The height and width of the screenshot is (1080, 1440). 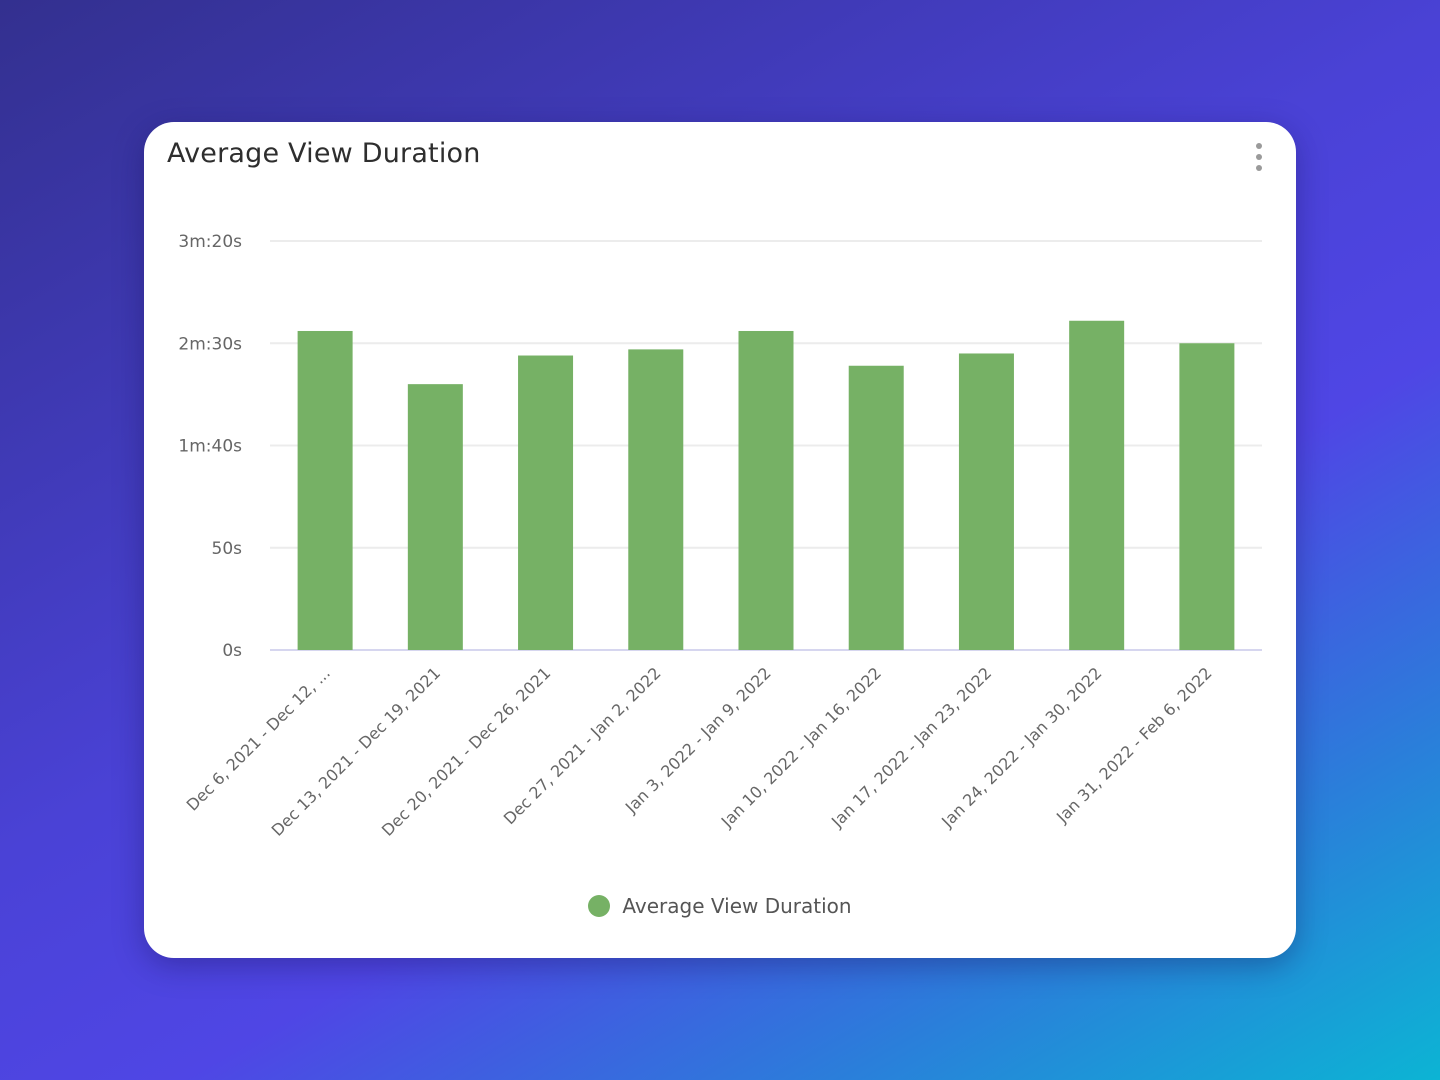 I want to click on y-tick-label: 0s, so click(x=232, y=651).